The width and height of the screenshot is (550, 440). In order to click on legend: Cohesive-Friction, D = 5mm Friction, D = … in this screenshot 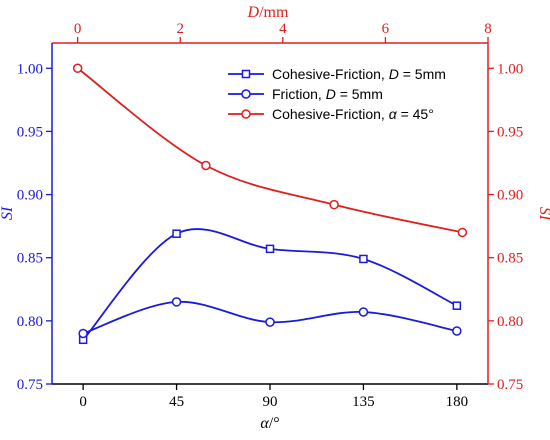, I will do `click(337, 94)`.